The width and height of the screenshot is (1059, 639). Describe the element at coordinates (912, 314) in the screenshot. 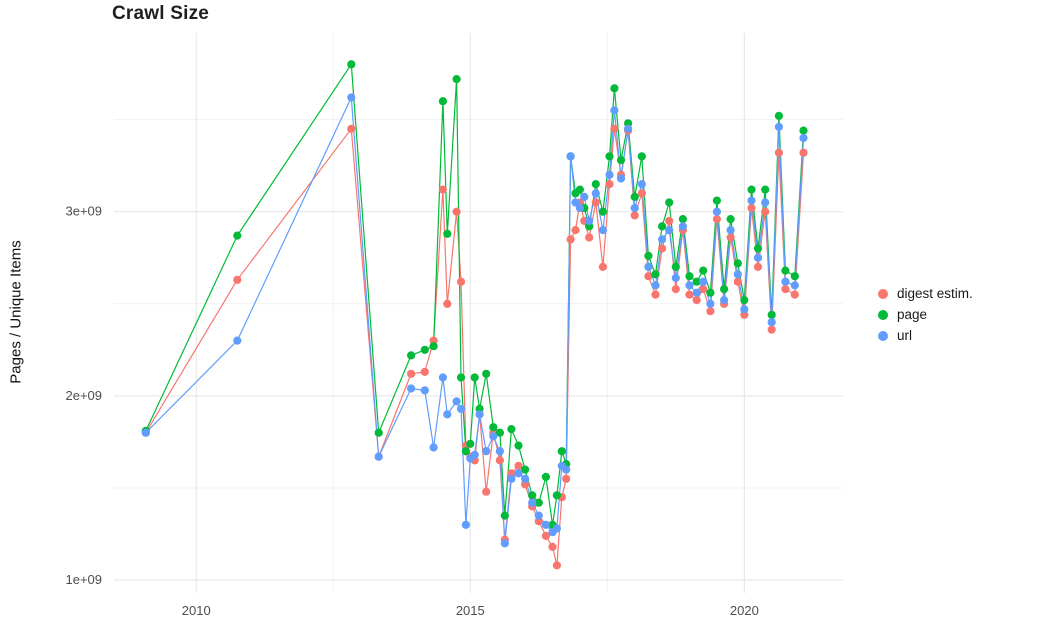

I see `legend-label-page: page` at that location.